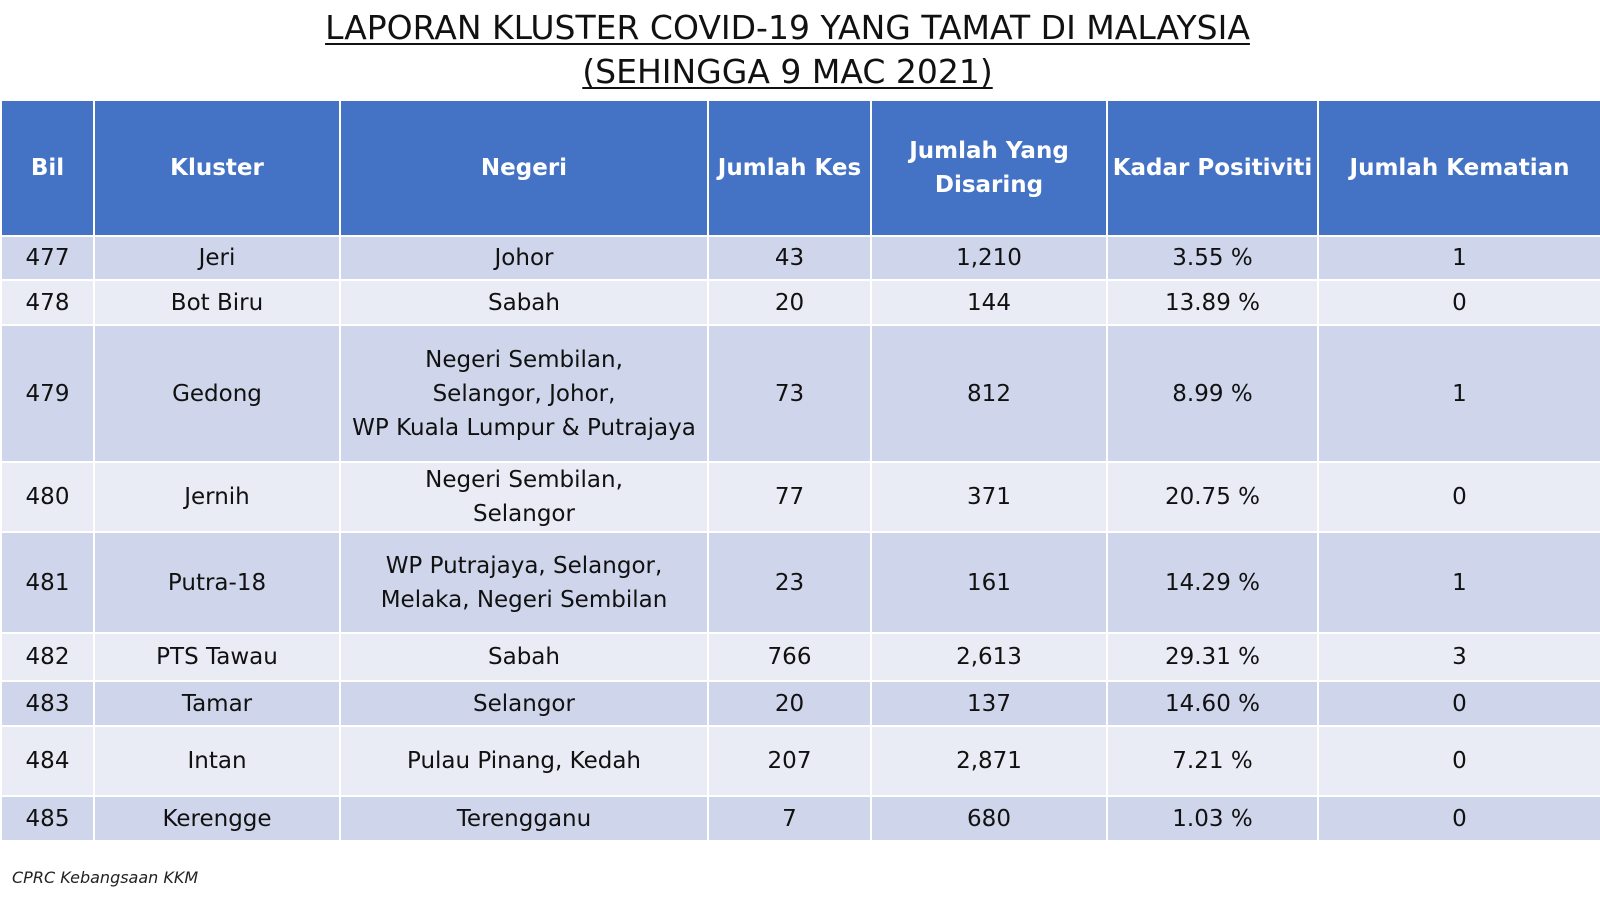 The width and height of the screenshot is (1600, 900). I want to click on header-kadar-positiviti: Kadar Positiviti, so click(1212, 168).